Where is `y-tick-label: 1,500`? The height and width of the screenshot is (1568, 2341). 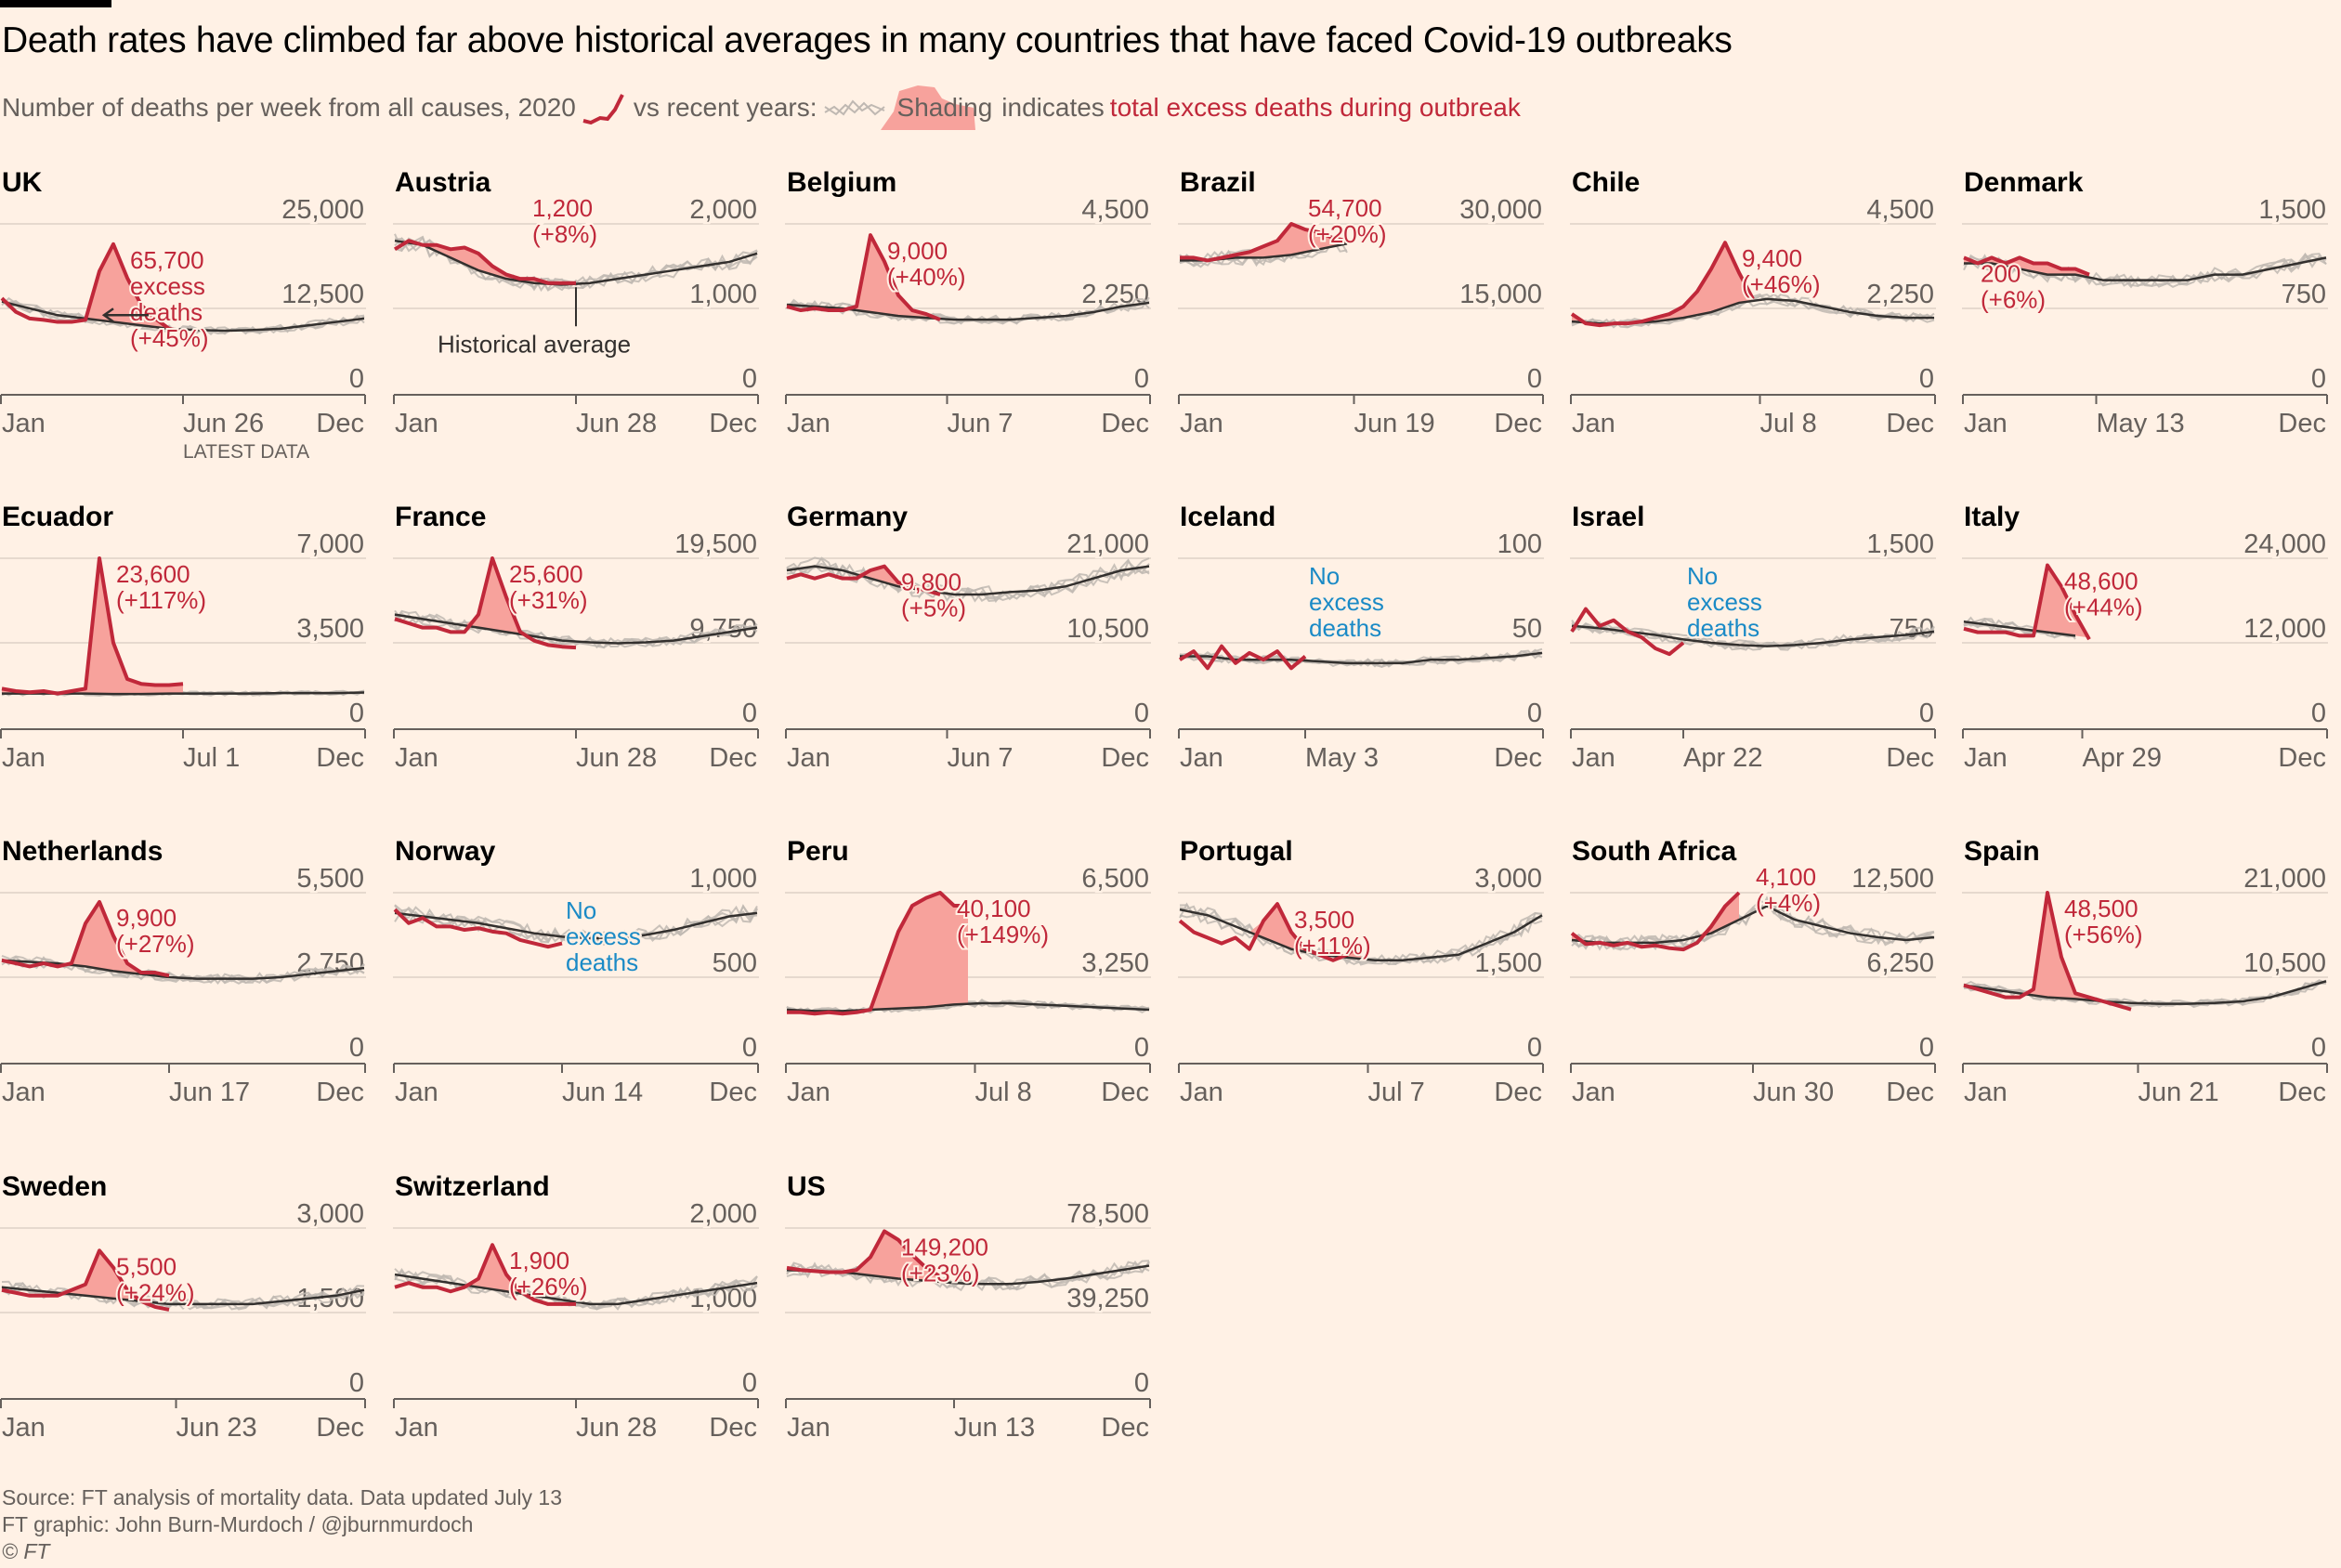
y-tick-label: 1,500 is located at coordinates (1900, 544).